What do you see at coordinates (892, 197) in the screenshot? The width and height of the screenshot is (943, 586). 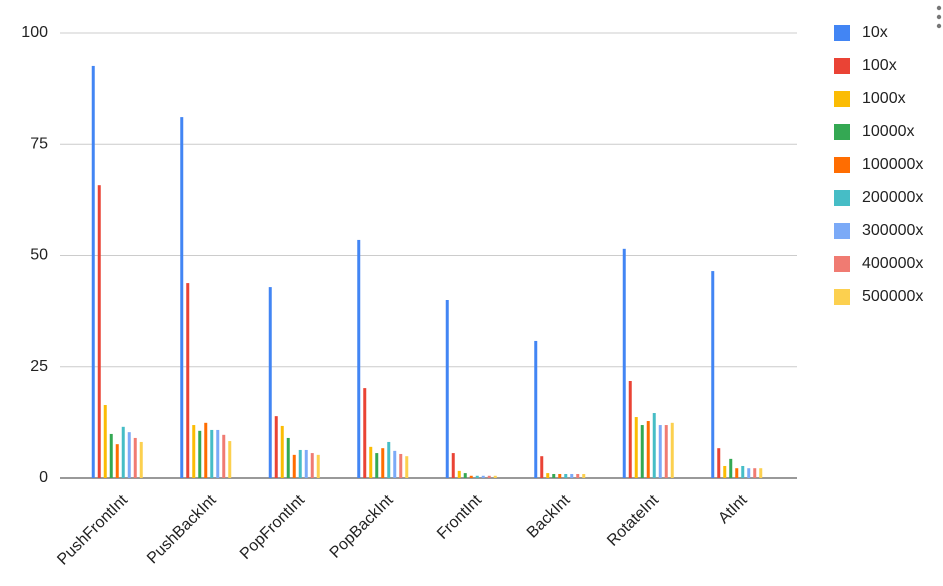 I see `legend-label: 200000x` at bounding box center [892, 197].